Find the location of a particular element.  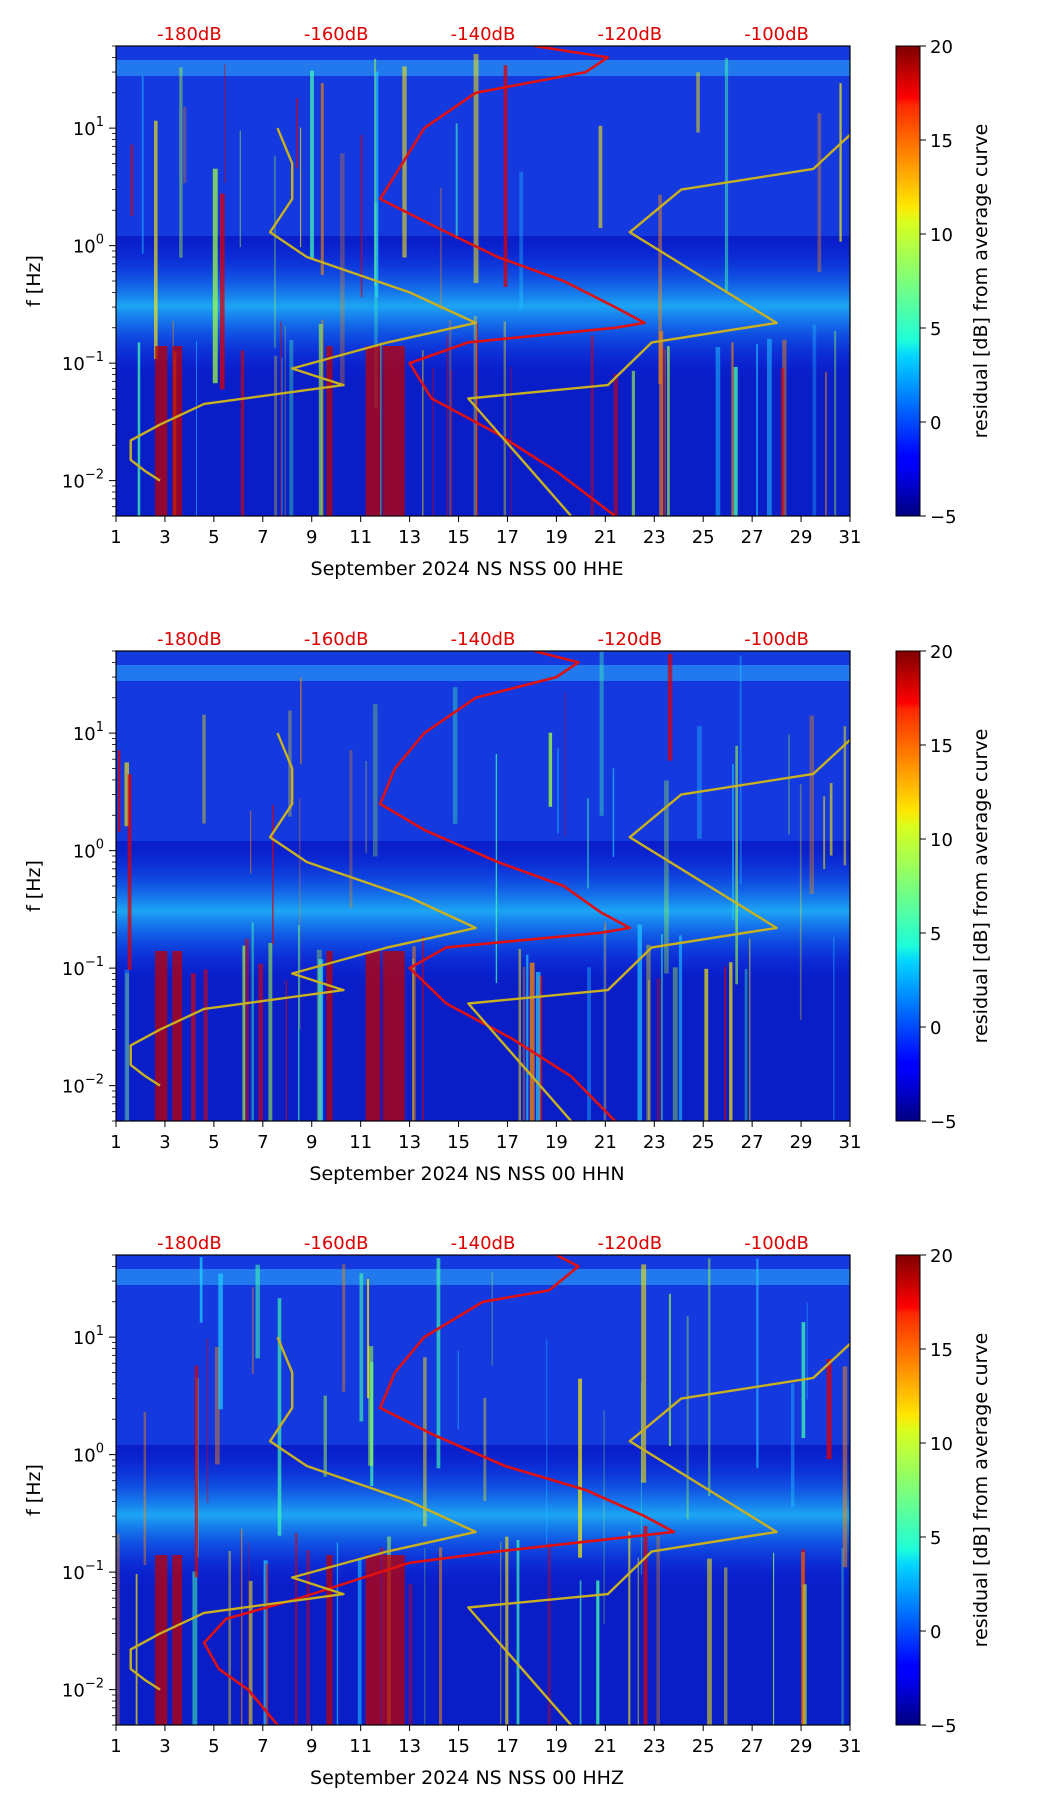

db-tick-label: -100dB is located at coordinates (776, 1243).